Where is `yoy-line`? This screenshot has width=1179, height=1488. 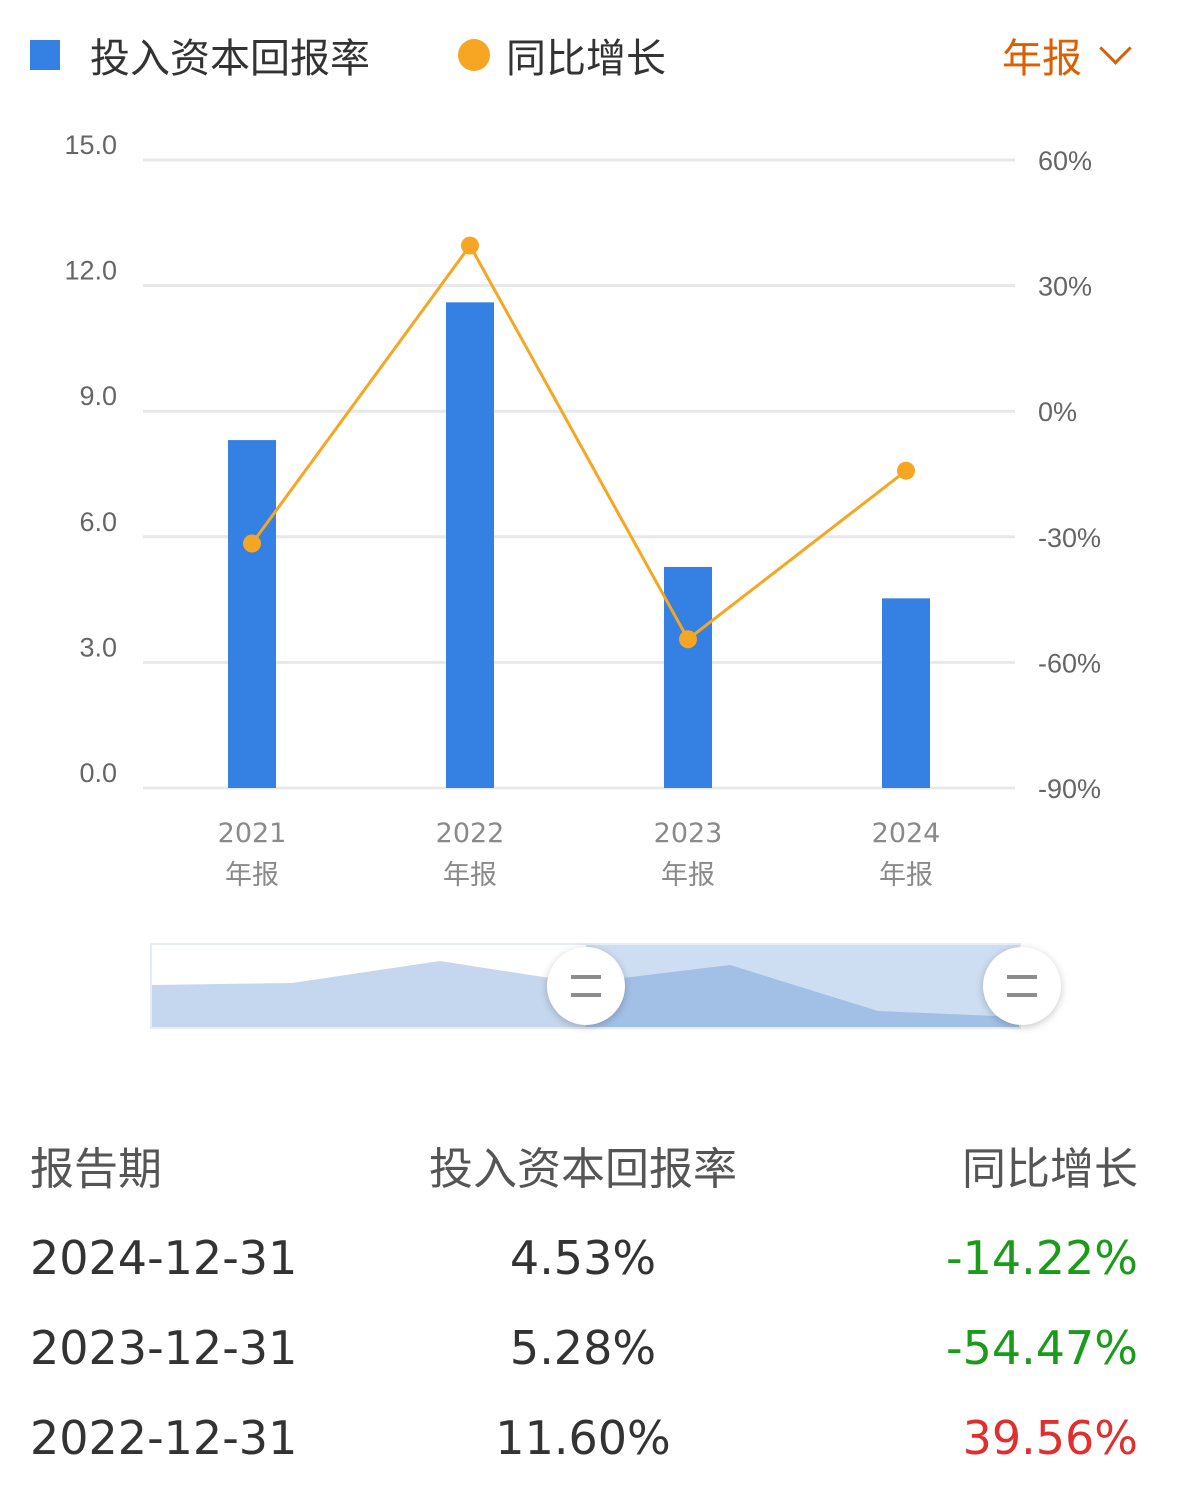
yoy-line is located at coordinates (578, 442).